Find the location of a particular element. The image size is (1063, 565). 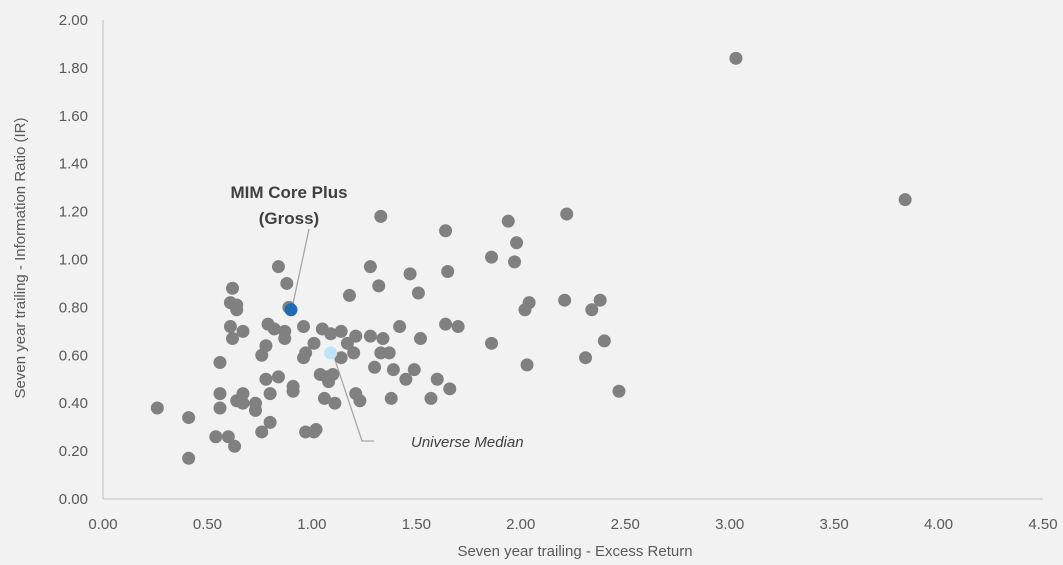

x-tick-label: 3.50 is located at coordinates (834, 524).